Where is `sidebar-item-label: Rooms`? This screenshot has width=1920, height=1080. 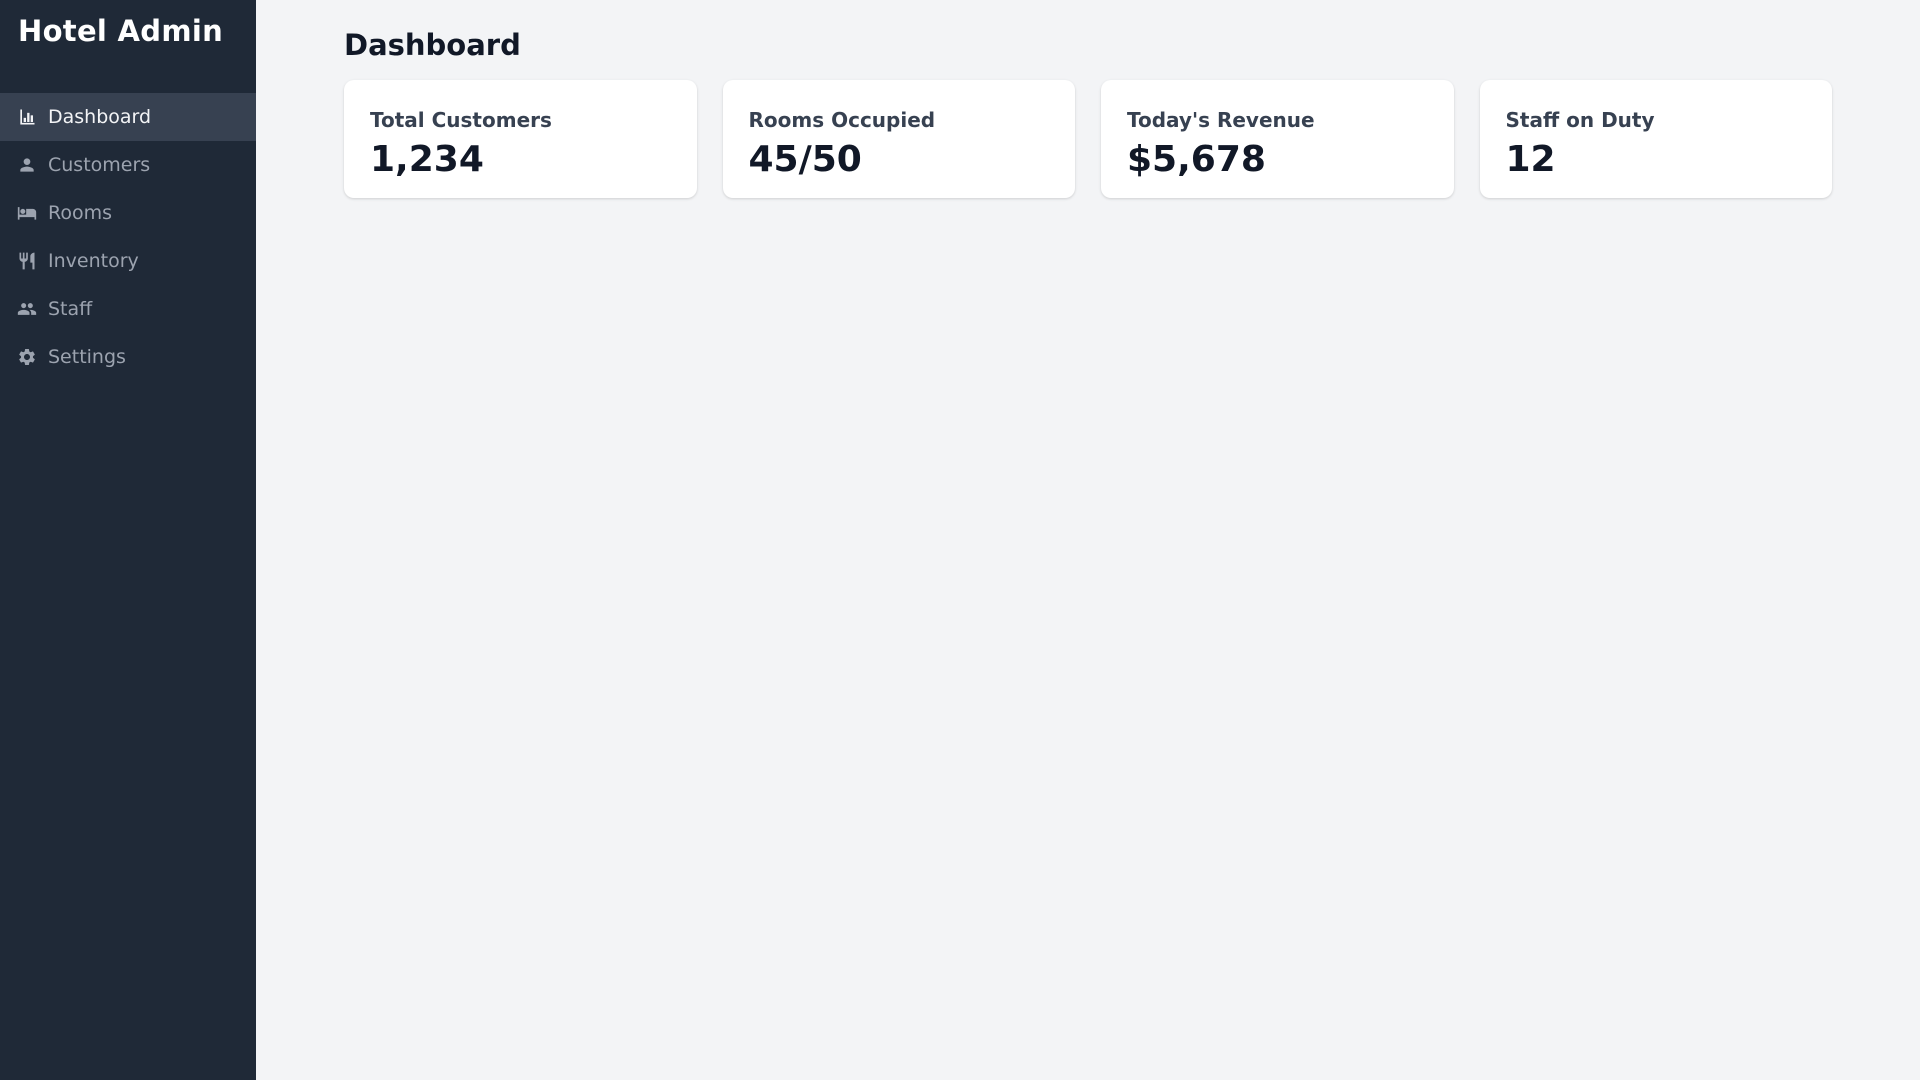 sidebar-item-label: Rooms is located at coordinates (80, 213).